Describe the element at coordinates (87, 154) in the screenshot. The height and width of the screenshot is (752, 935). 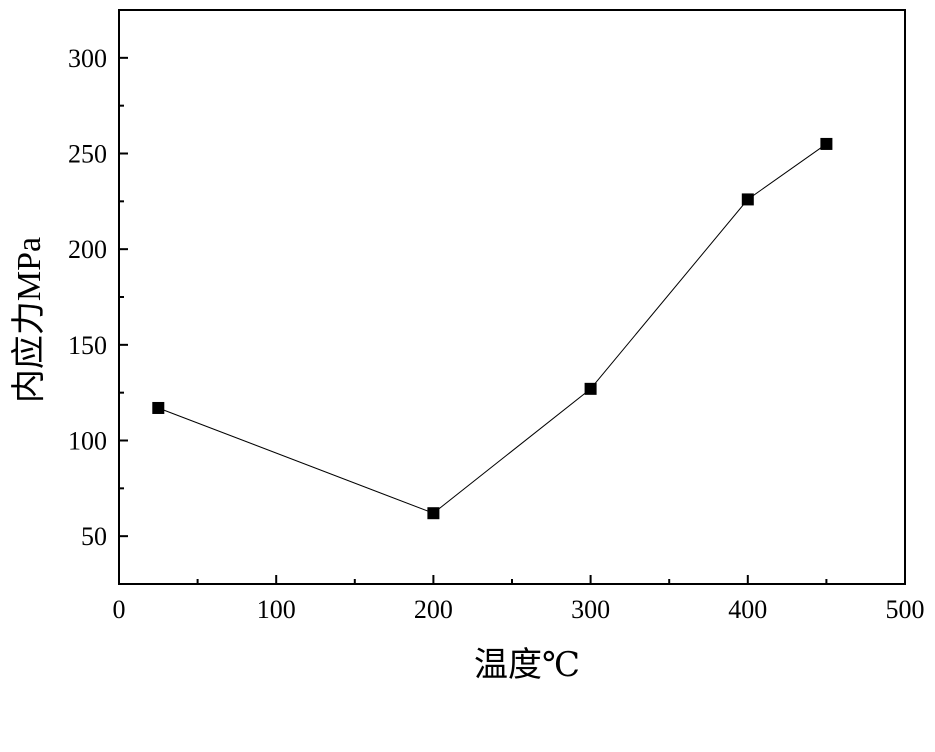
I see `y-tick-label: 250` at that location.